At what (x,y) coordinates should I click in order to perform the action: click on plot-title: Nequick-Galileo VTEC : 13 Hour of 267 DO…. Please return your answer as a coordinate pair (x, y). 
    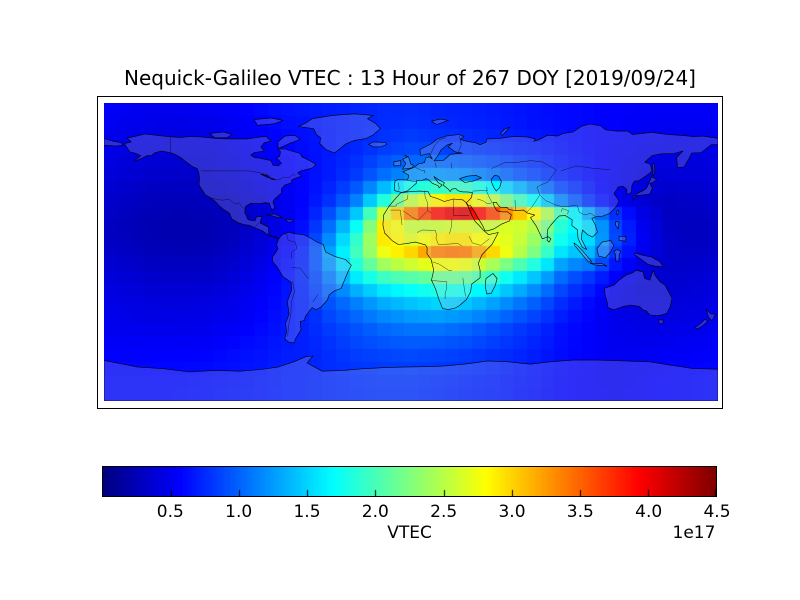
    Looking at the image, I should click on (409, 78).